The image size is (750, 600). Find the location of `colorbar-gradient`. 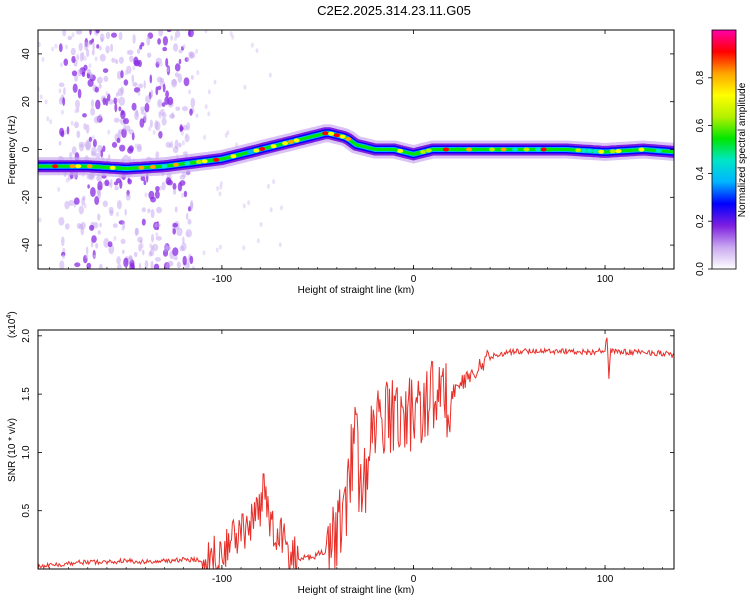

colorbar-gradient is located at coordinates (724, 149).